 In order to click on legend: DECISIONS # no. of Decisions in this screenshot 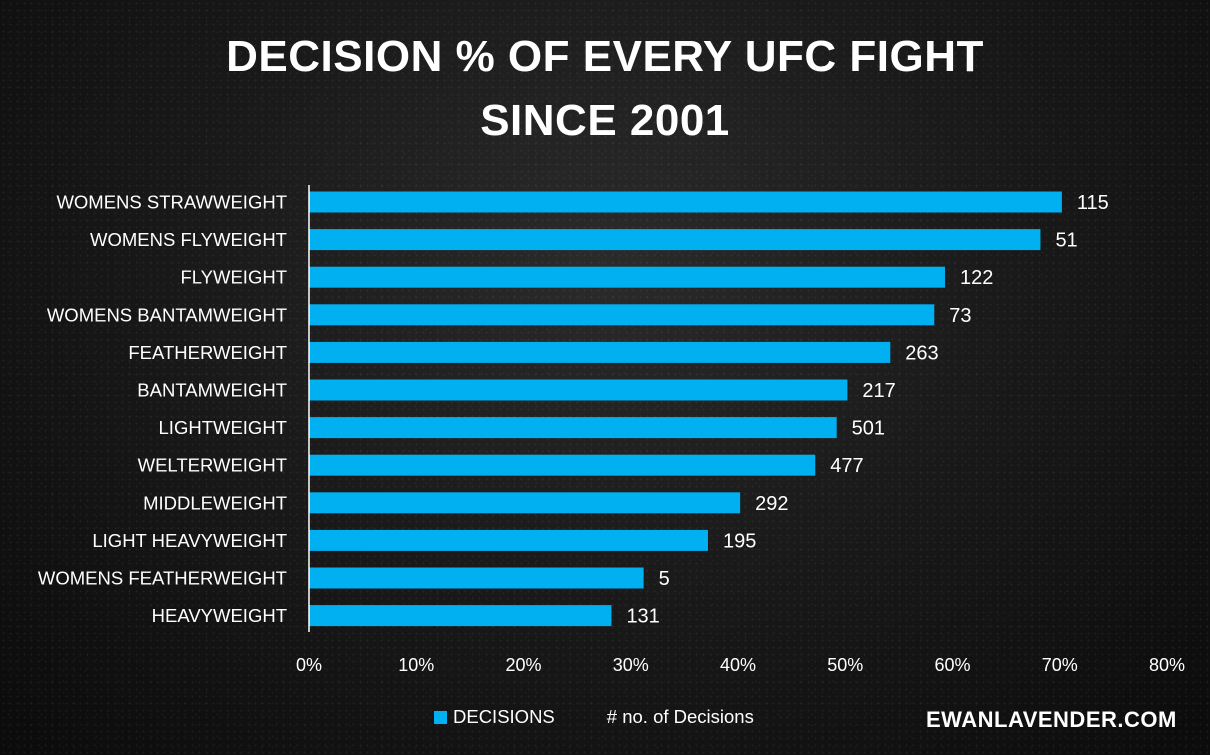, I will do `click(594, 717)`.